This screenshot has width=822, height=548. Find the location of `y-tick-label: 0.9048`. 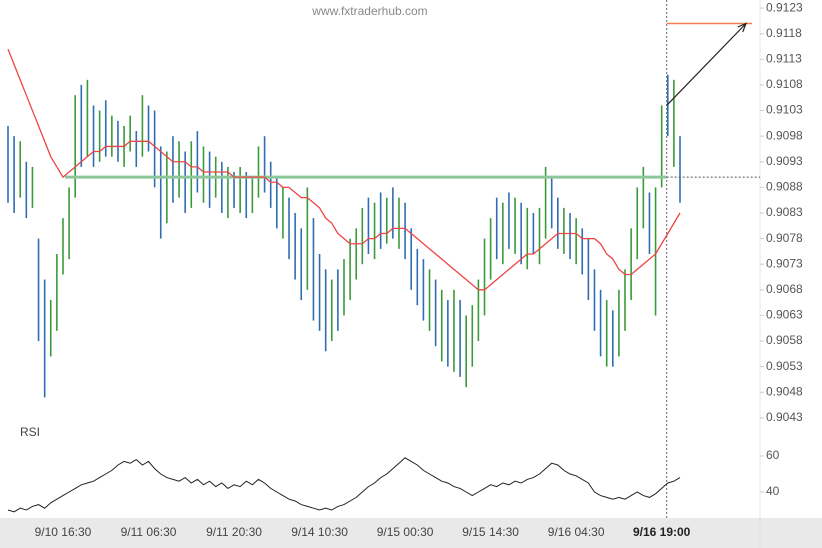

y-tick-label: 0.9048 is located at coordinates (784, 391).